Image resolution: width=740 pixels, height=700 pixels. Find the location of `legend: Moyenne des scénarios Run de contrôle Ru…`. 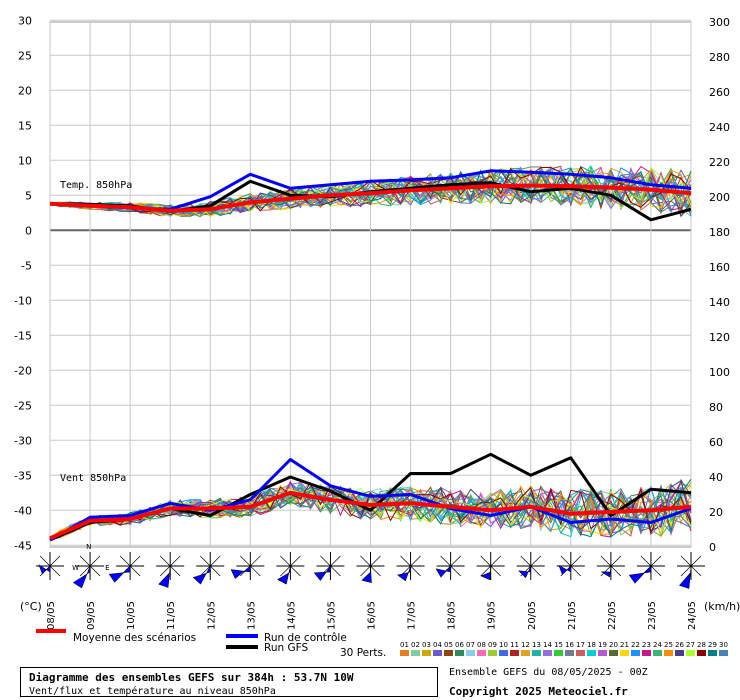

legend: Moyenne des scénarios Run de contrôle Ru… is located at coordinates (382, 644).